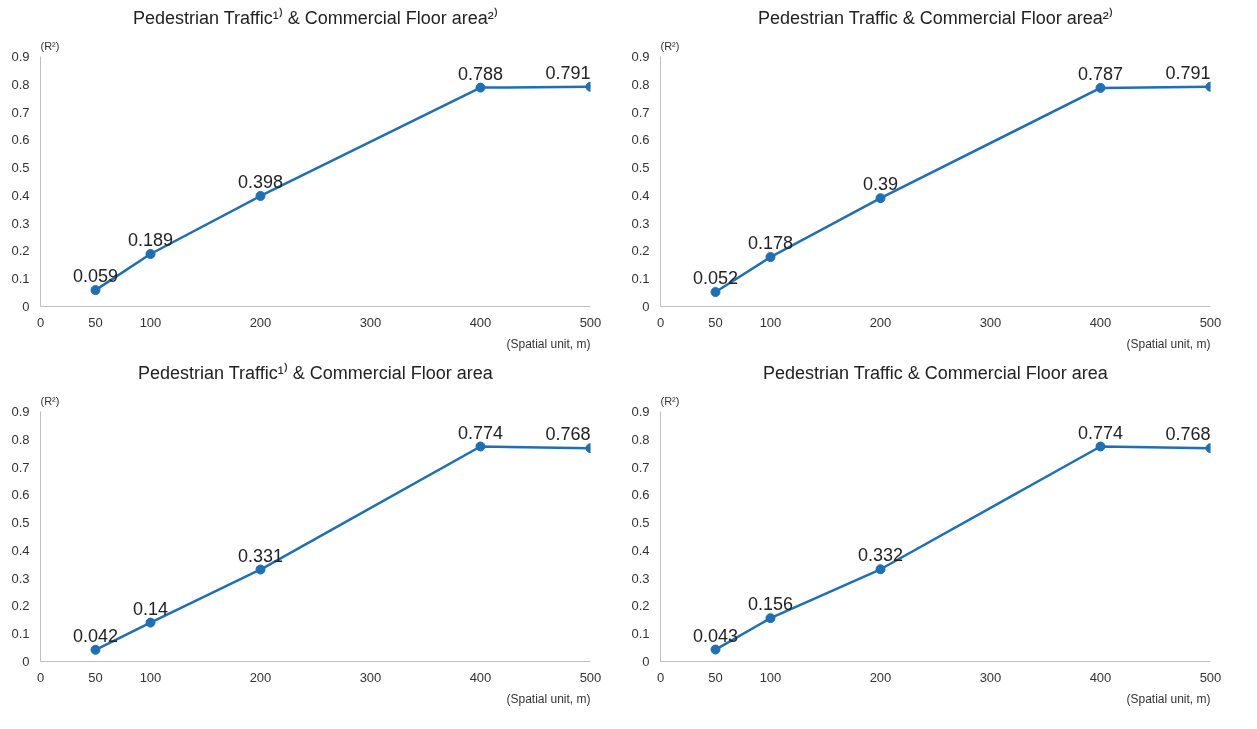 The image size is (1257, 729). What do you see at coordinates (315, 372) in the screenshot?
I see `chart-title: Pedestrian Traffic¹⁾ & Commercial Floor area` at bounding box center [315, 372].